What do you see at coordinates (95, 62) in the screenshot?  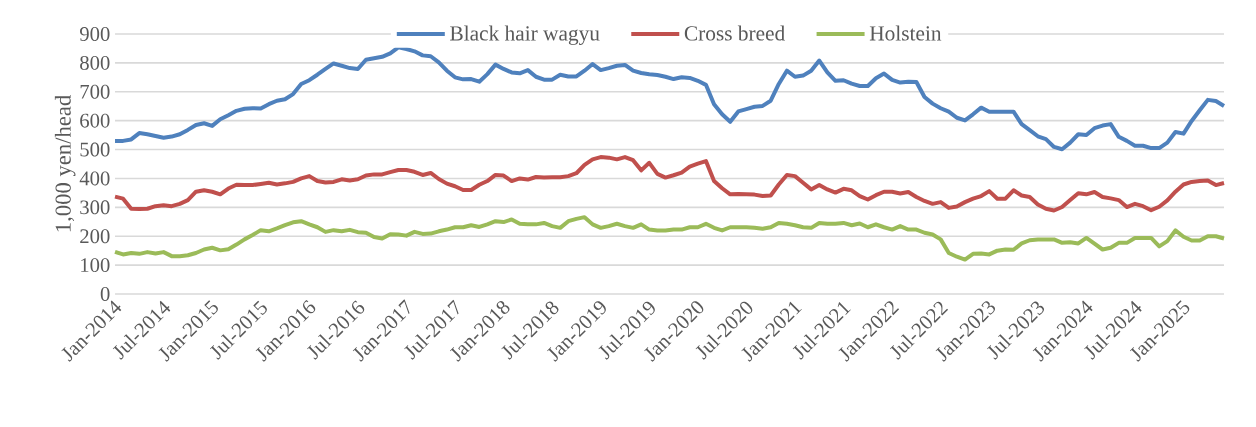 I see `y-tick-label: 800` at bounding box center [95, 62].